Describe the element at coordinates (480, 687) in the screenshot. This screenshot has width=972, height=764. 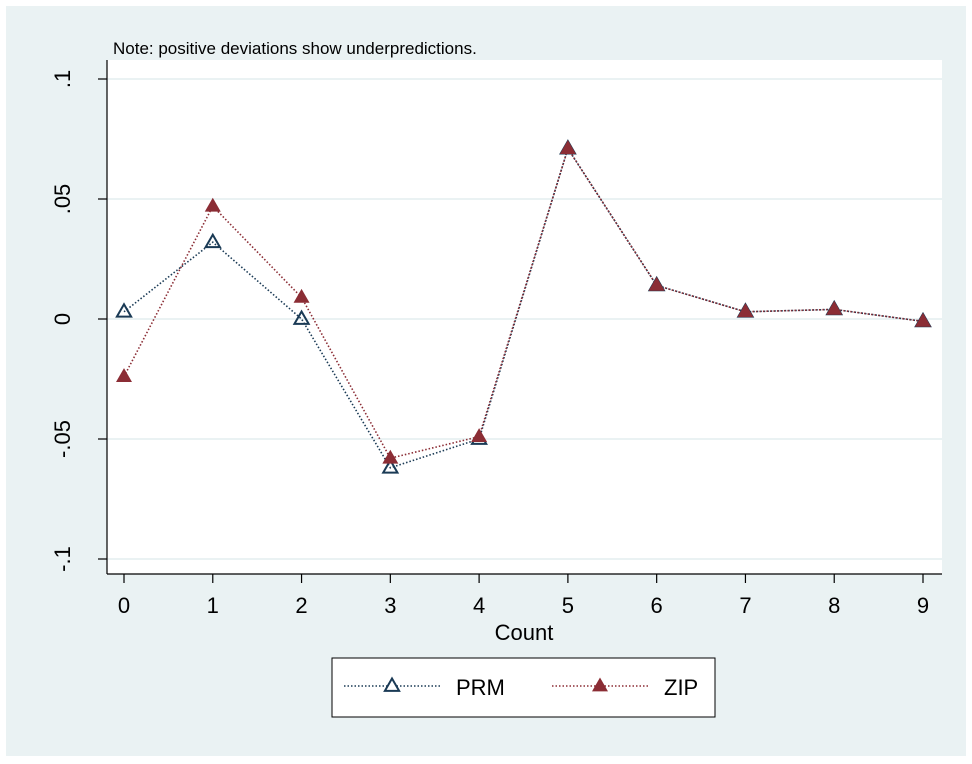
I see `legend-label-prm: PRM` at that location.